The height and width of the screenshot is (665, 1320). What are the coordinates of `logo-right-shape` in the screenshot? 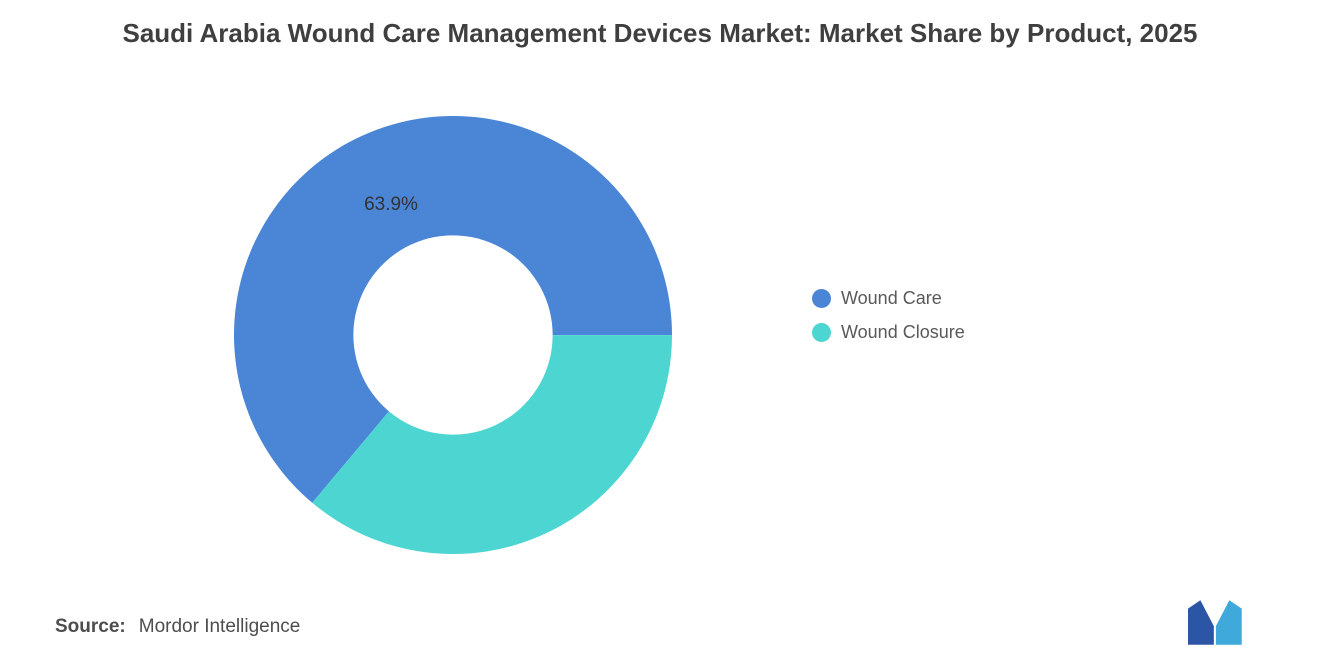 It's located at (1228, 622).